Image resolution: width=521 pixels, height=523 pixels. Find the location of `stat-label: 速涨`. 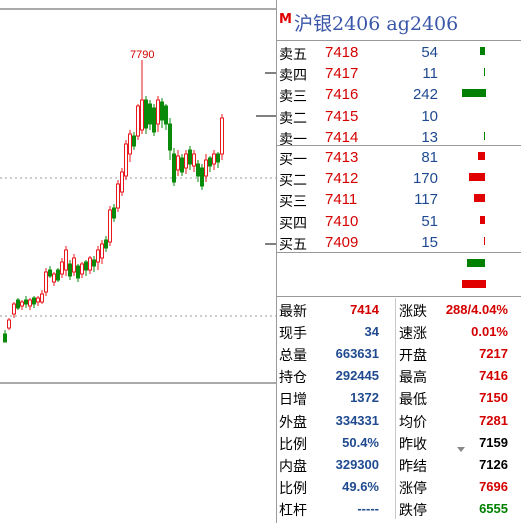

stat-label: 速涨 is located at coordinates (413, 334).